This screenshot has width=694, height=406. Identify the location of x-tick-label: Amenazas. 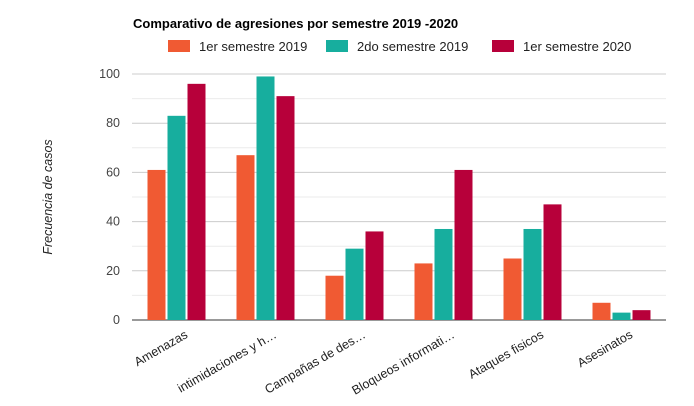
(161, 348).